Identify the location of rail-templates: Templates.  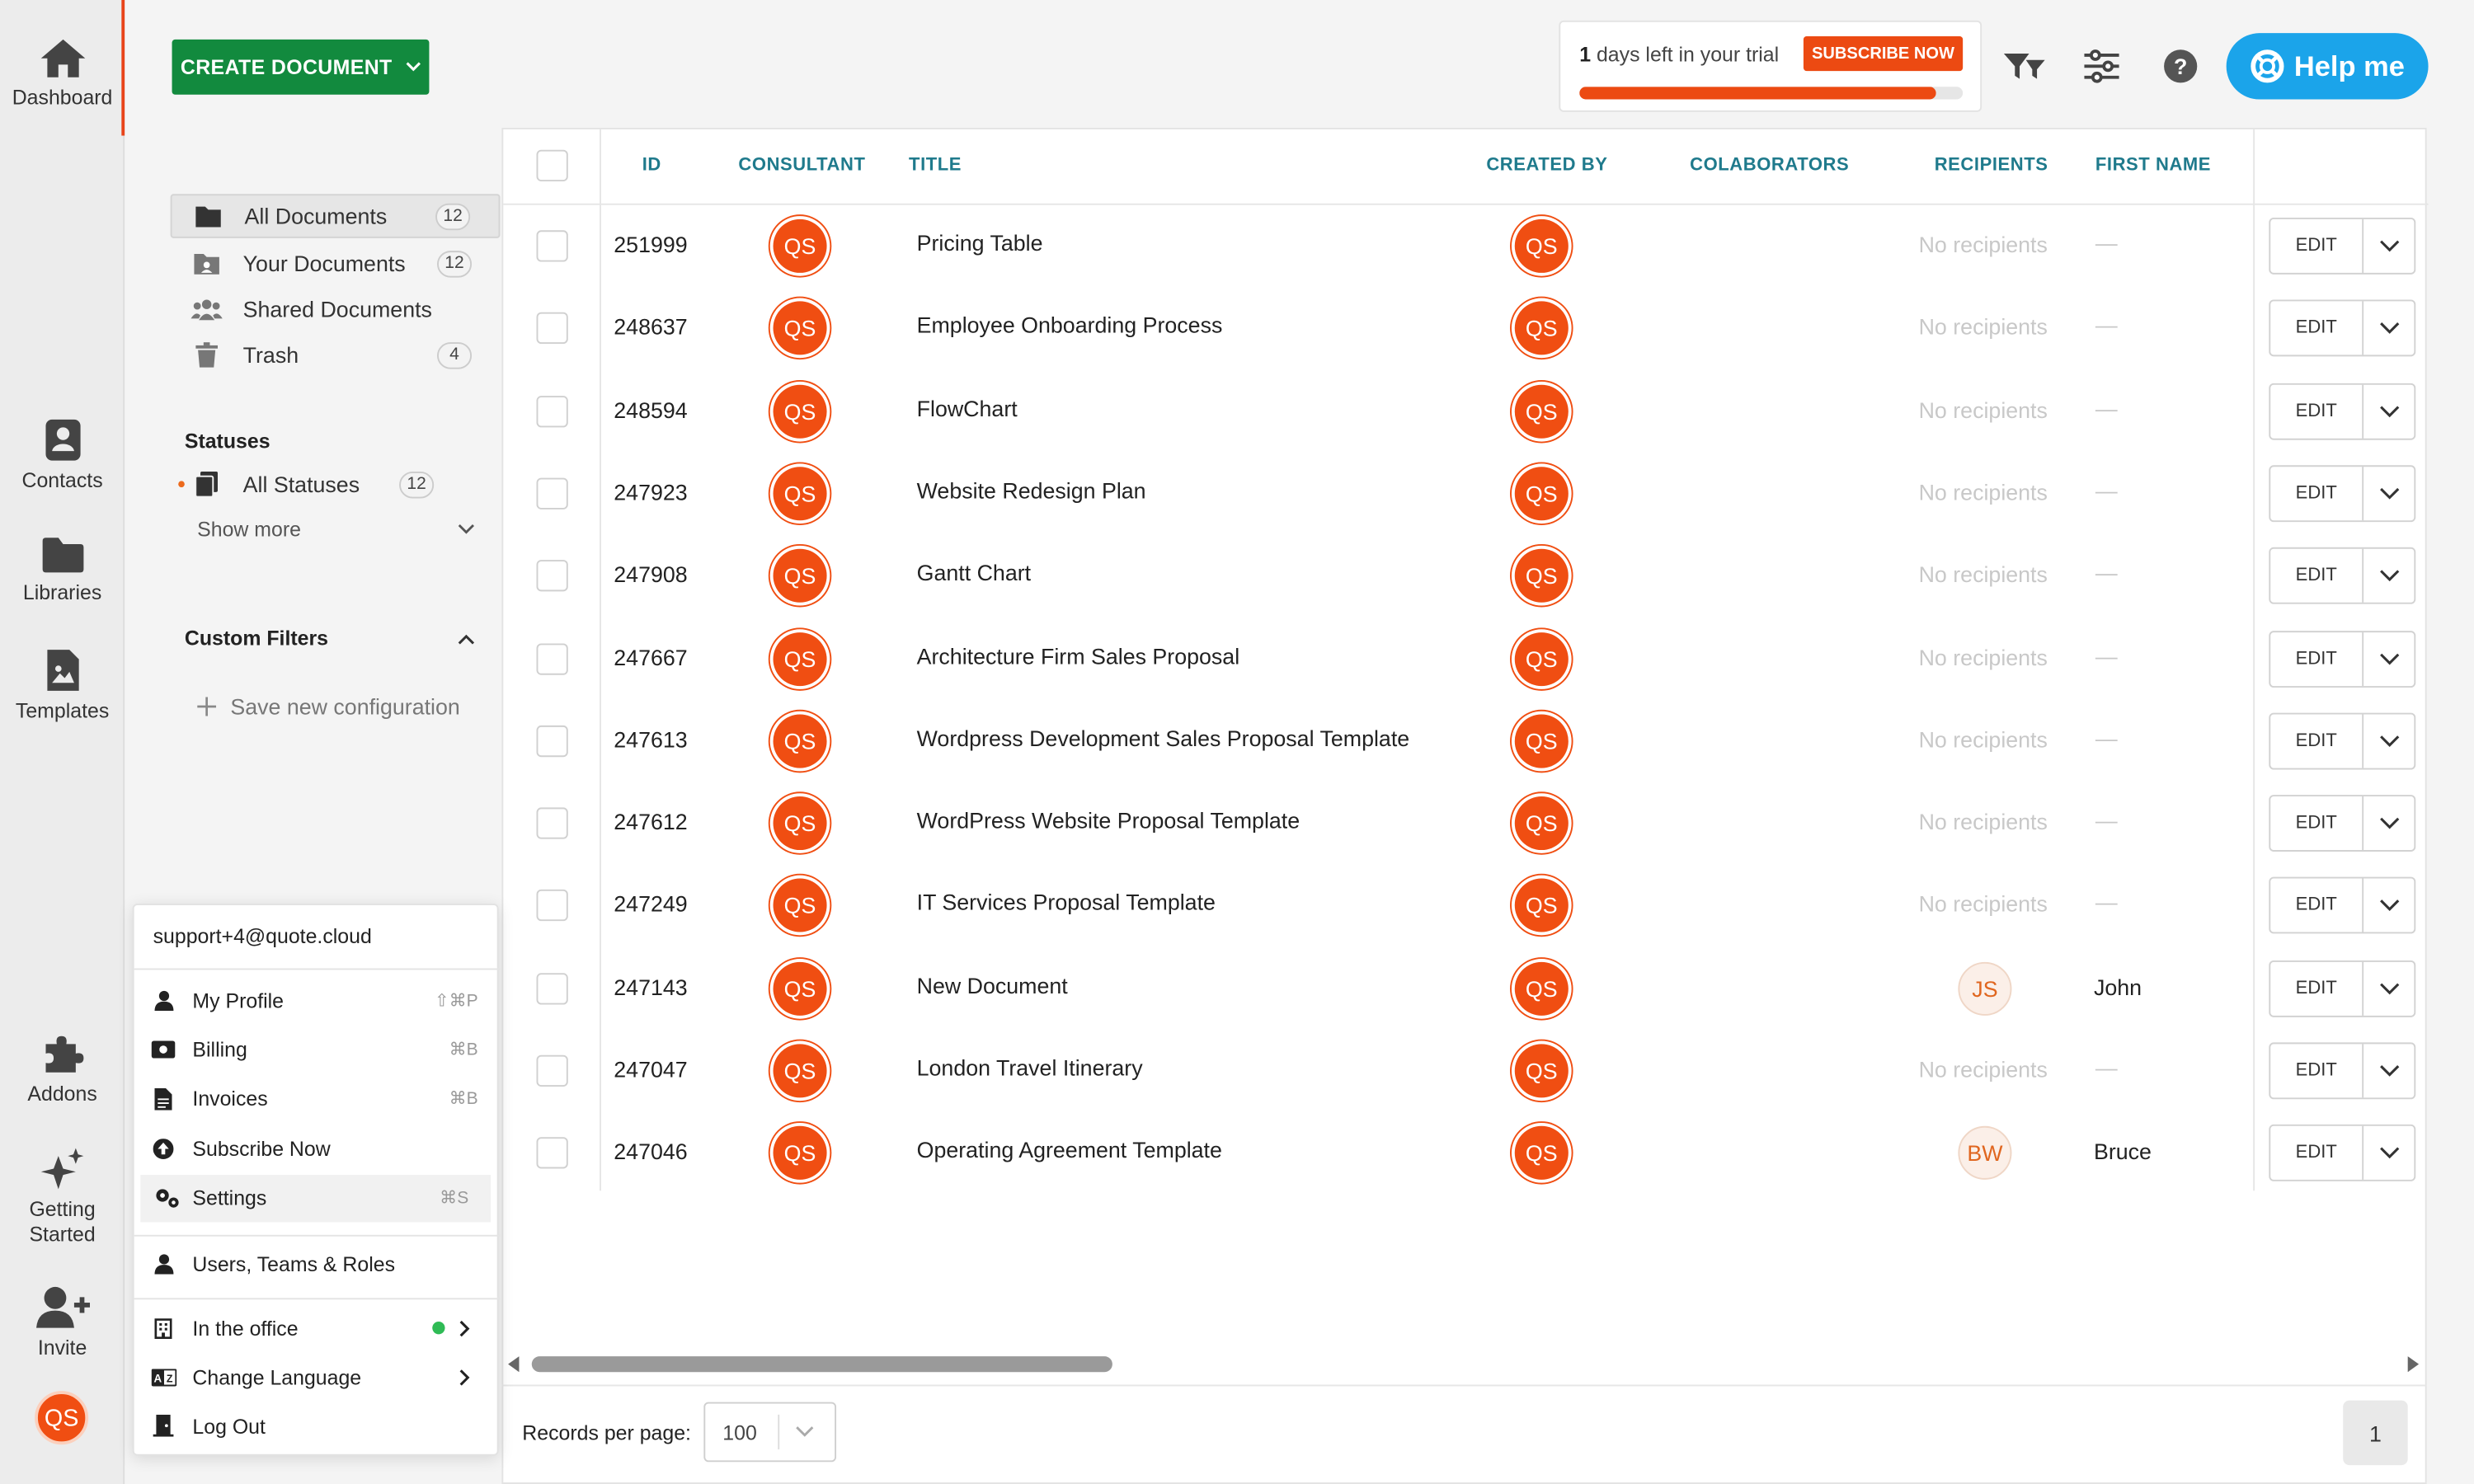
(62, 686).